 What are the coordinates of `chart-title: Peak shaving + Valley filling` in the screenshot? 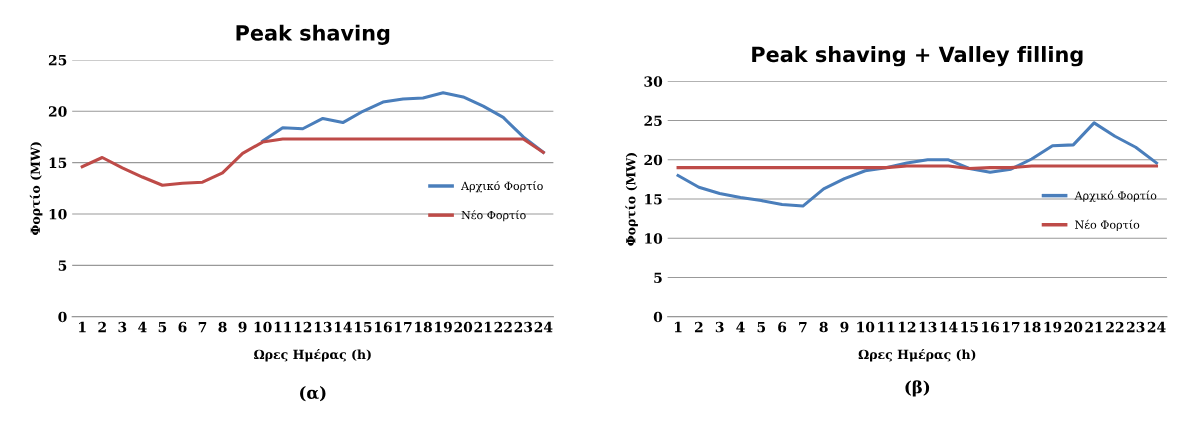 It's located at (917, 56).